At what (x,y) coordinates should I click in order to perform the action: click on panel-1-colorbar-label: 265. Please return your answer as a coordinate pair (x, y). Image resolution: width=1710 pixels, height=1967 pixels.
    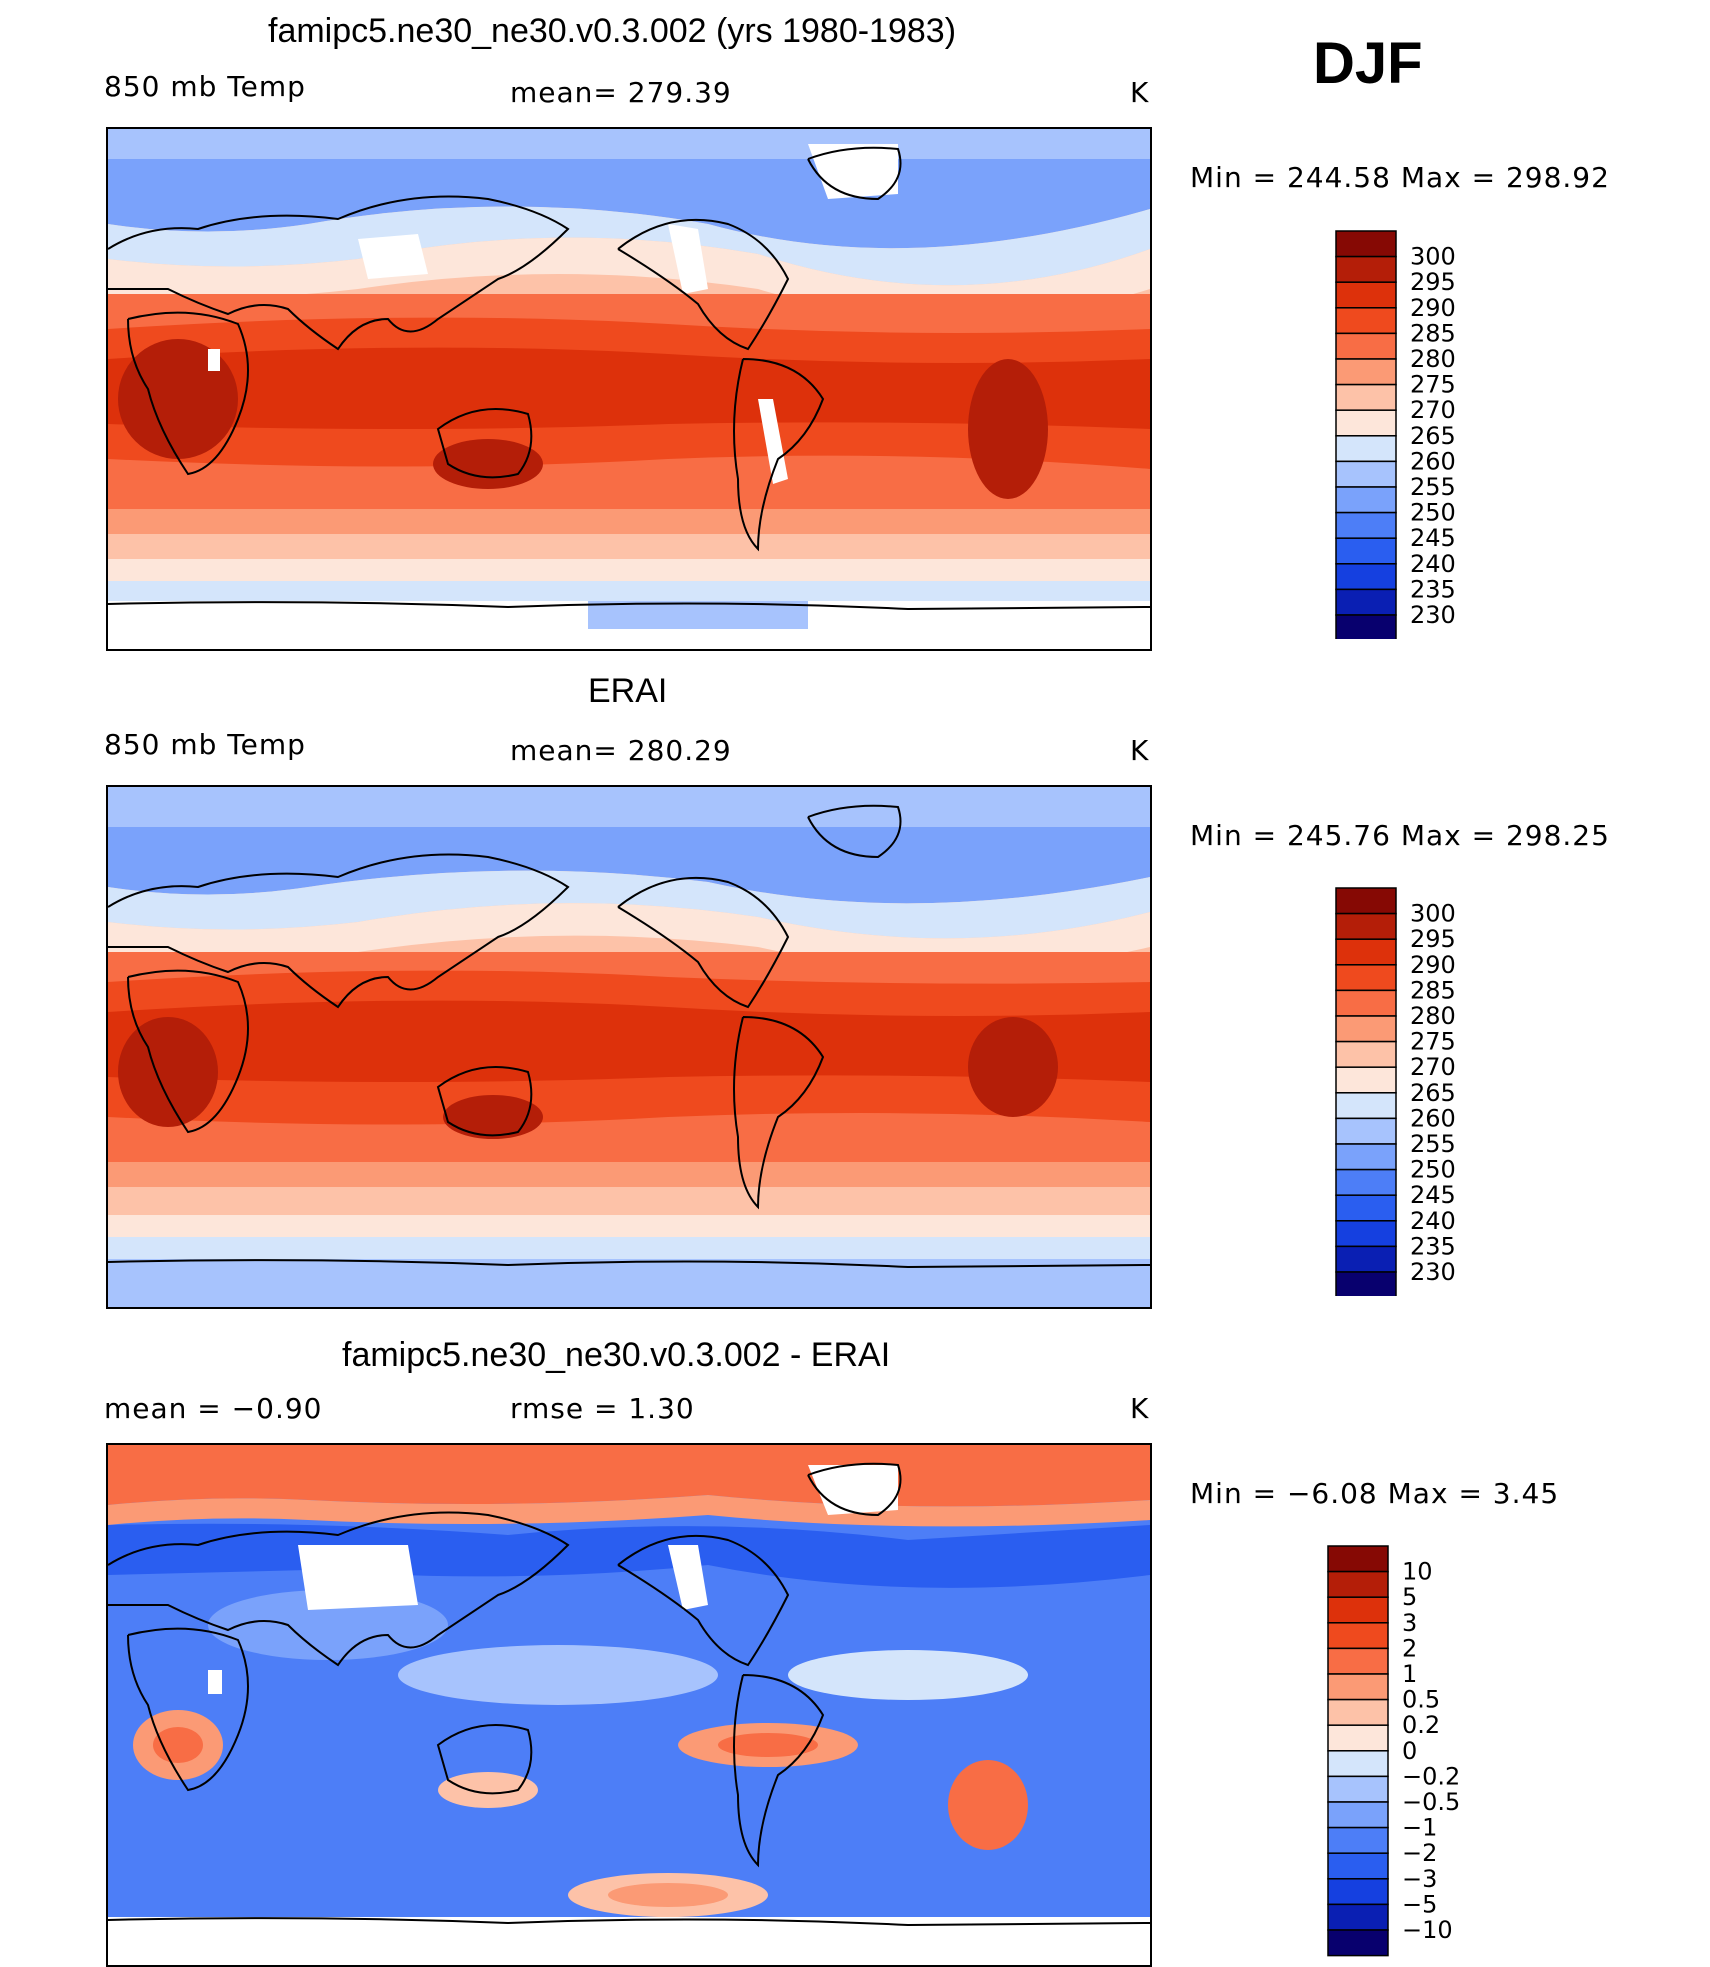
    Looking at the image, I should click on (1433, 436).